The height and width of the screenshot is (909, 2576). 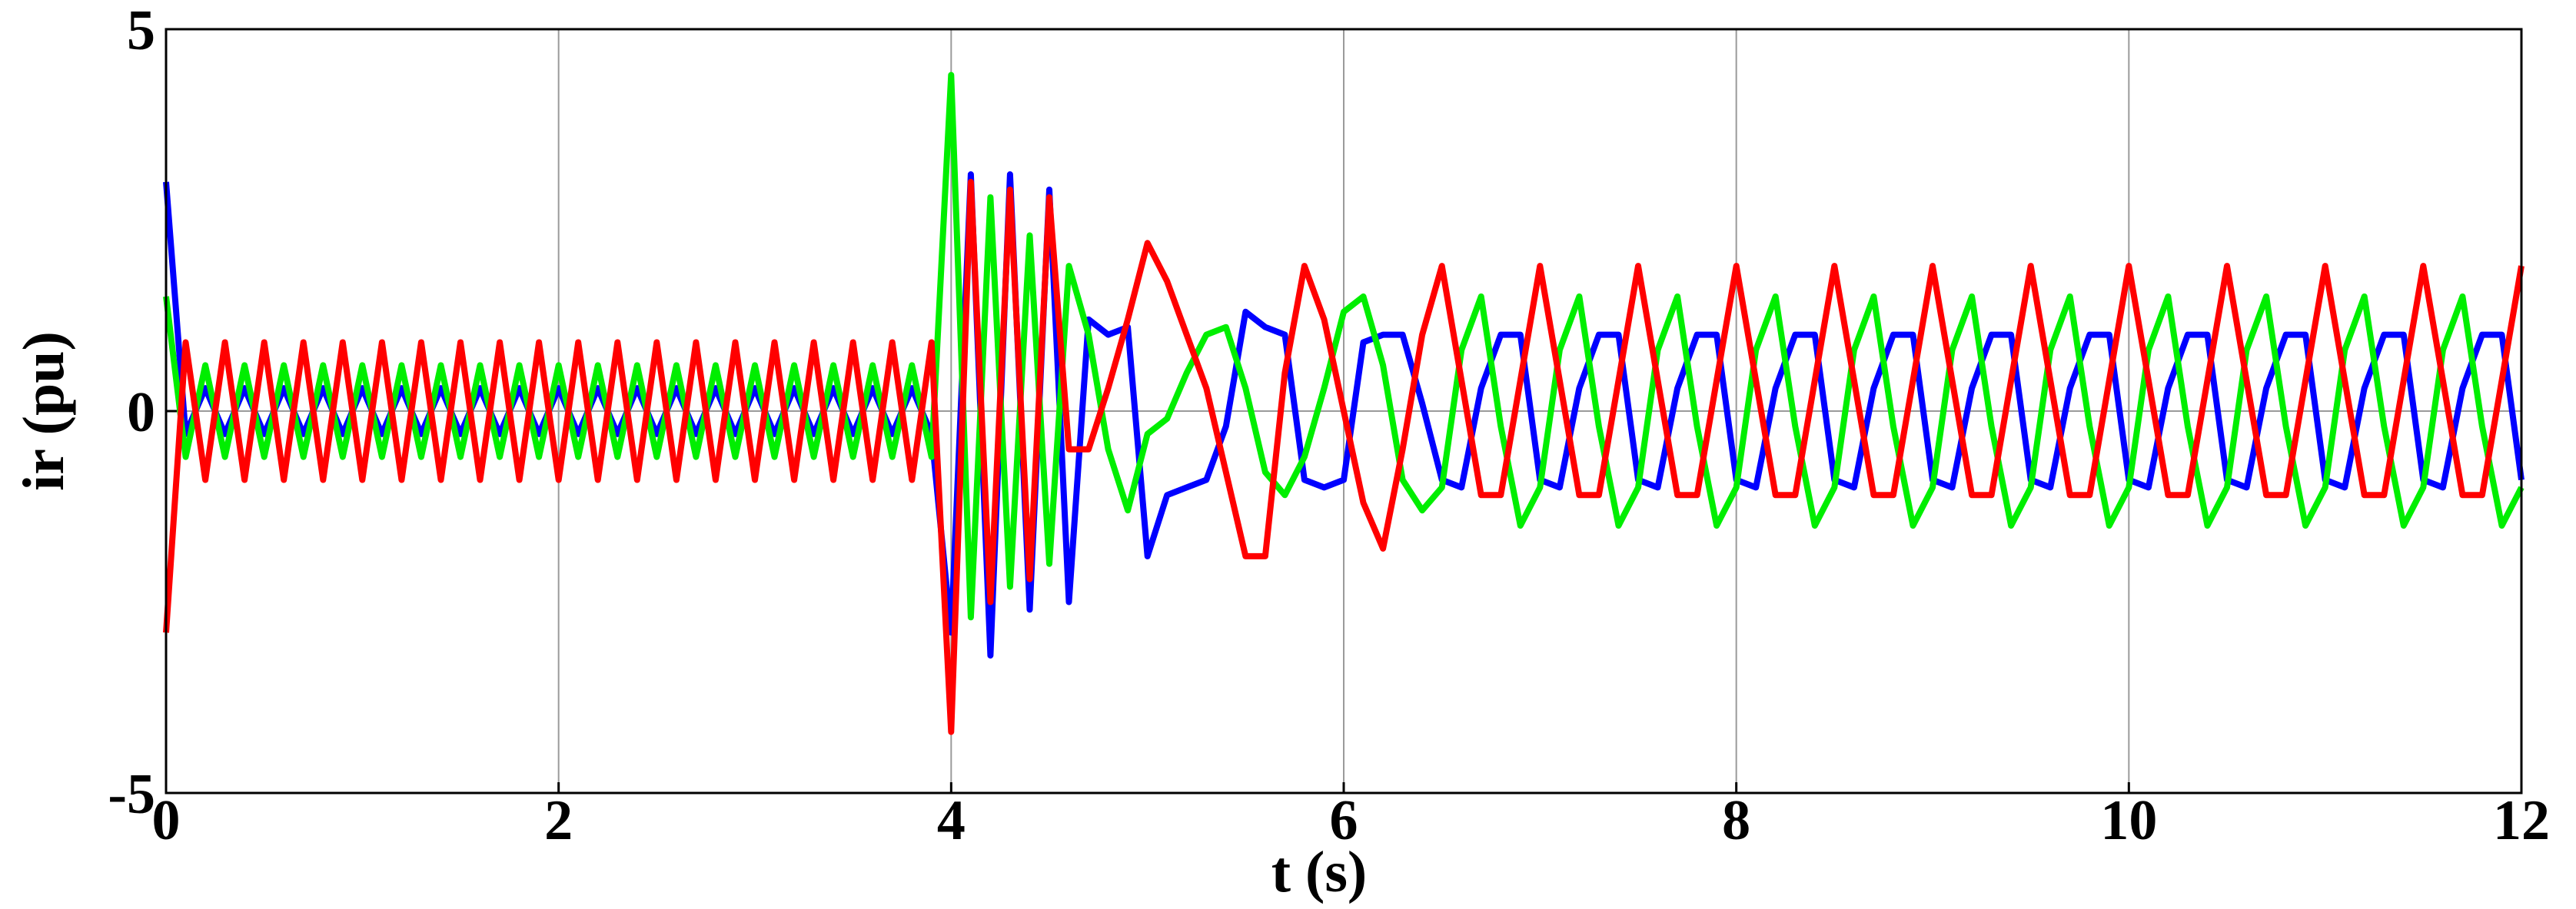 What do you see at coordinates (44, 411) in the screenshot?
I see `y-axis-label: ir (pu)` at bounding box center [44, 411].